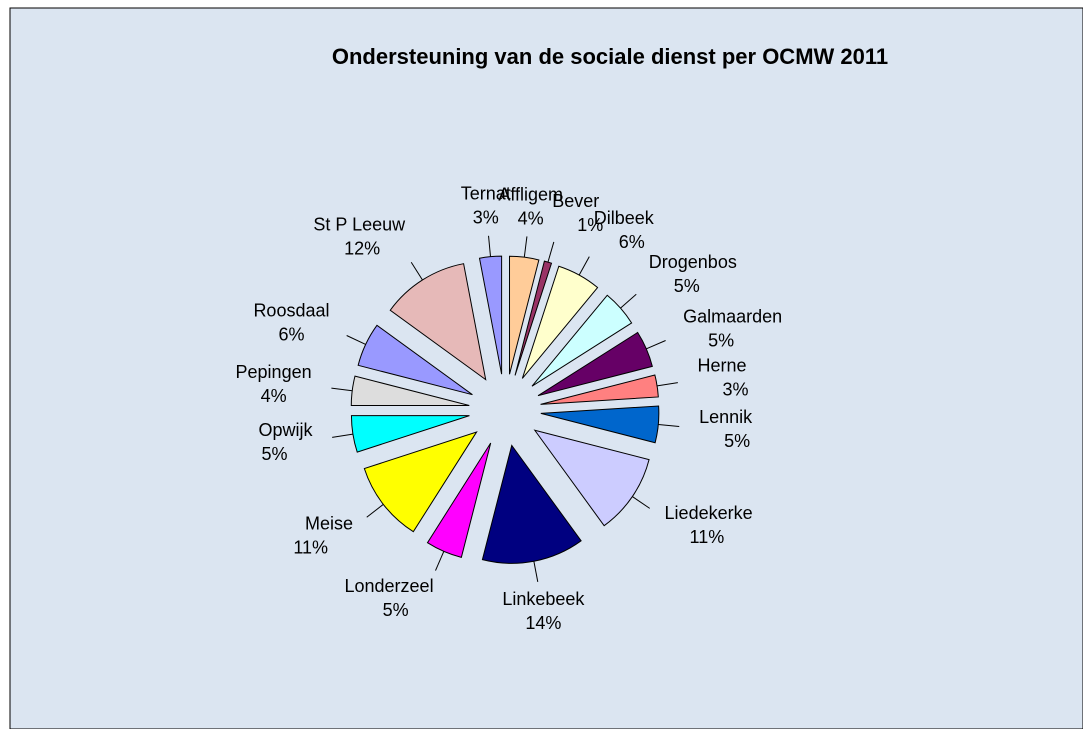 This screenshot has width=1083, height=729. I want to click on slice-label: Pepingen, so click(274, 372).